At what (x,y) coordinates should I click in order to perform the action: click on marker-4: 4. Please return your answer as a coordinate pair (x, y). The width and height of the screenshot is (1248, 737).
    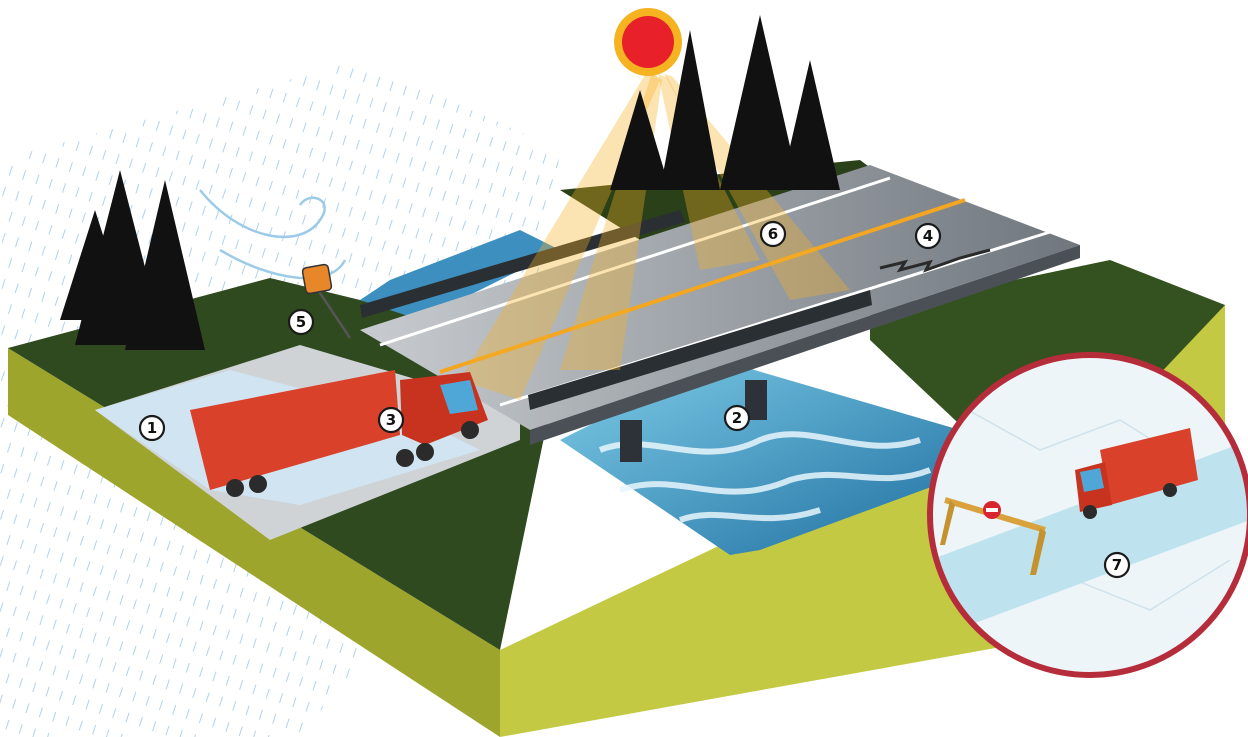
    Looking at the image, I should click on (928, 236).